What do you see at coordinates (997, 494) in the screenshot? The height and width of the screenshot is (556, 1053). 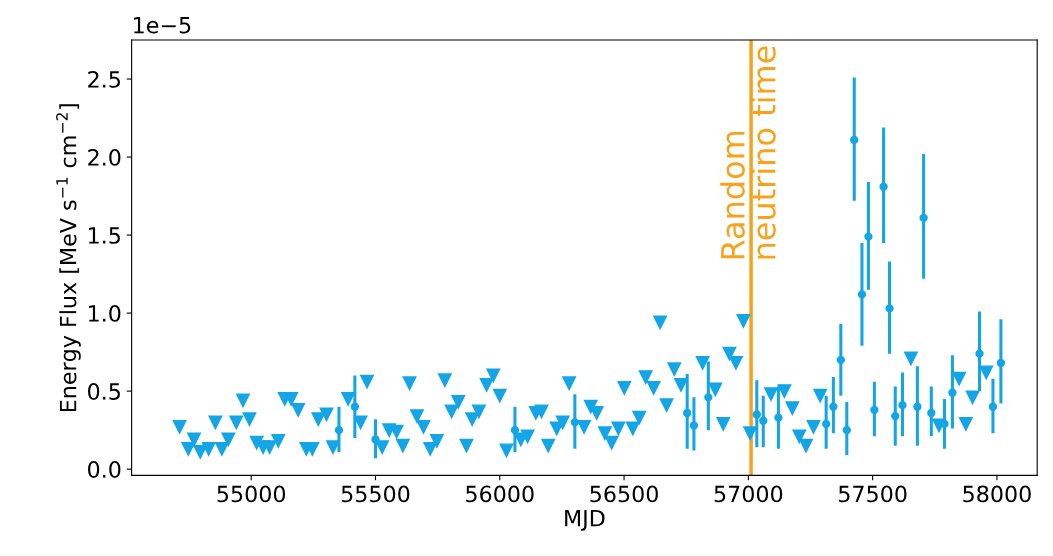 I see `x-tick-label: 58000` at bounding box center [997, 494].